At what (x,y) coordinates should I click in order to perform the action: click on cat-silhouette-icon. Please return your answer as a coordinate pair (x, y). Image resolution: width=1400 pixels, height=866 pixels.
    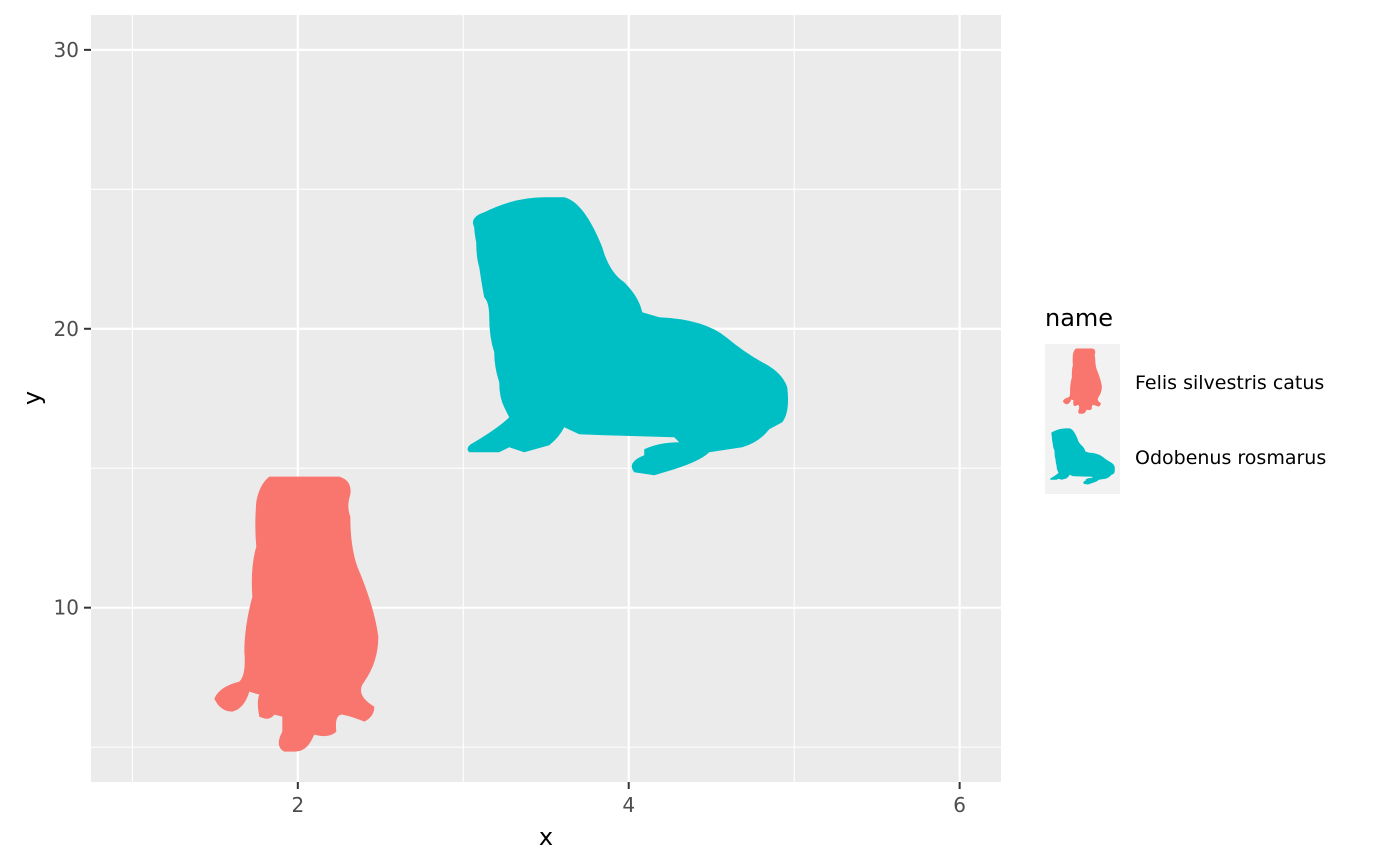
    Looking at the image, I should click on (296, 614).